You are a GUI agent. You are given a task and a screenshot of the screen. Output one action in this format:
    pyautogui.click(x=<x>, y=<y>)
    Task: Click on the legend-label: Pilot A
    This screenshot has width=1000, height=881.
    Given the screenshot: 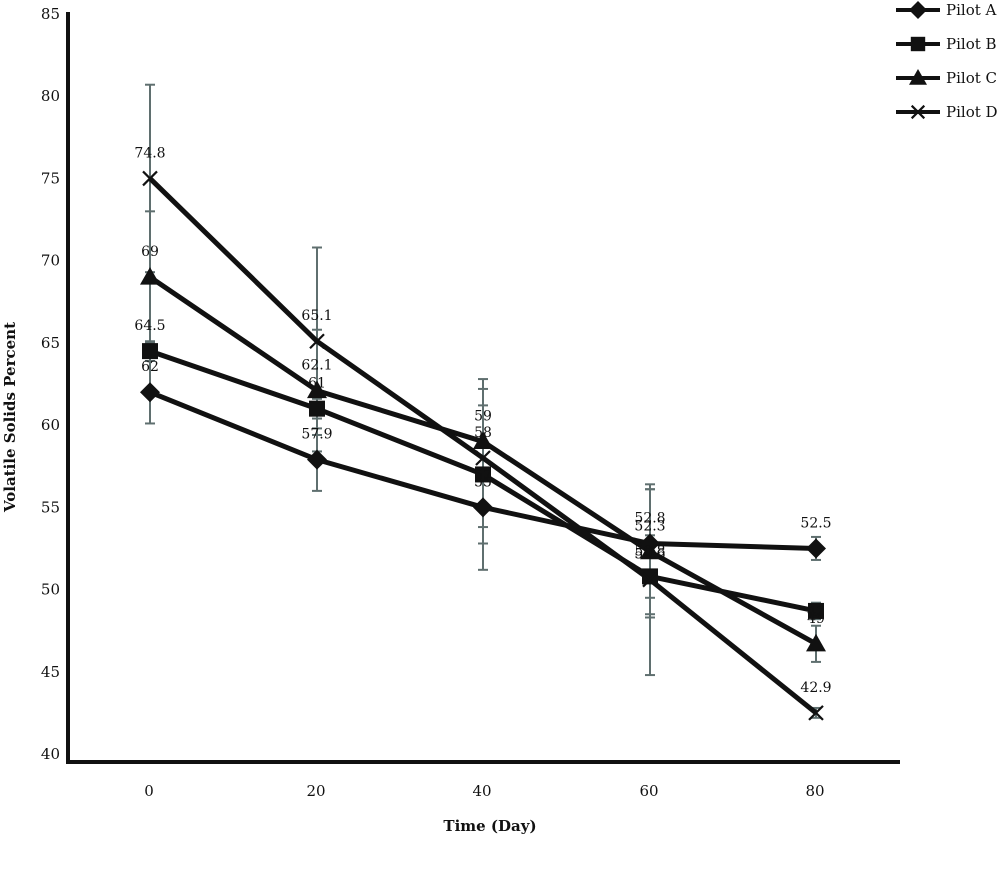 What is the action you would take?
    pyautogui.click(x=971, y=10)
    